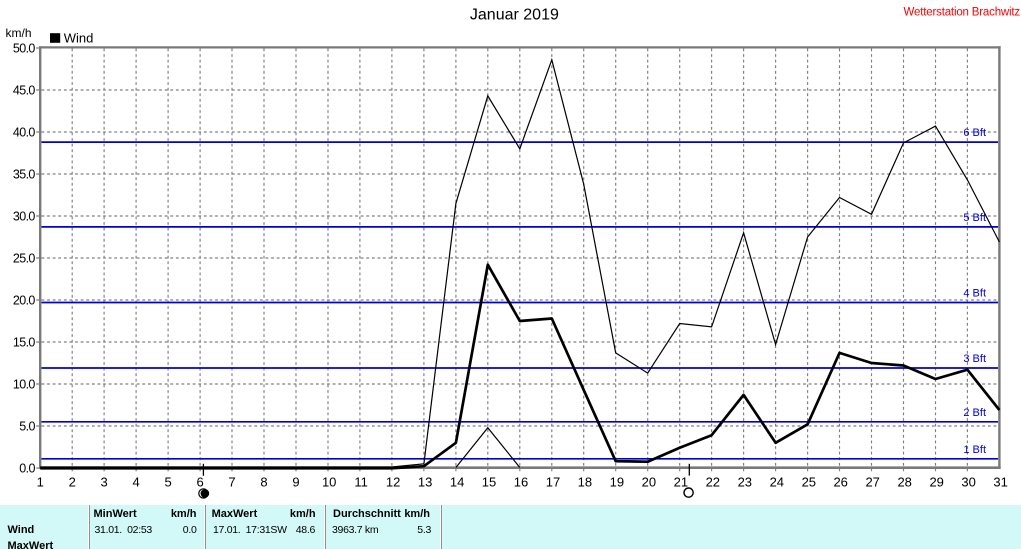 The image size is (1021, 549). What do you see at coordinates (489, 481) in the screenshot?
I see `svg-text: 15` at bounding box center [489, 481].